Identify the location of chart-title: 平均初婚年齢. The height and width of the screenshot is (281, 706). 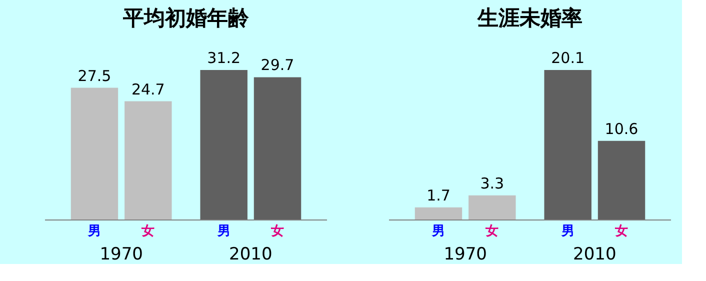
(186, 18).